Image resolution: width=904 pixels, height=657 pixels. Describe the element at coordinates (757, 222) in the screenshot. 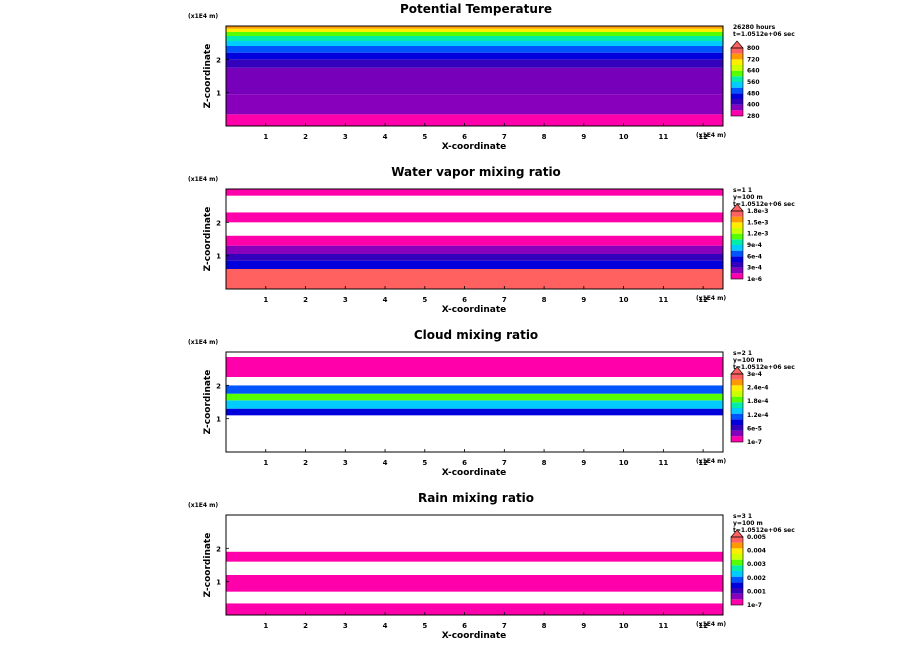

I see `colorbar-label: 1.5e-3` at that location.